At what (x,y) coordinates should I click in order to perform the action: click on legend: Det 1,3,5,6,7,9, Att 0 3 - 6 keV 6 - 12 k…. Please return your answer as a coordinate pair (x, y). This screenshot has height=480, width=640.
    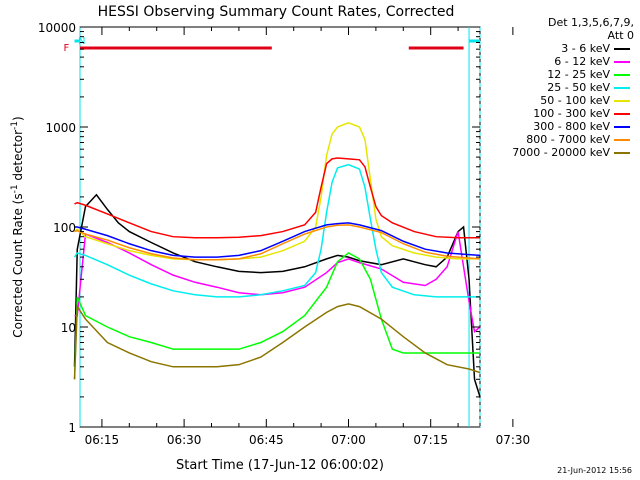
    Looking at the image, I should click on (560, 87).